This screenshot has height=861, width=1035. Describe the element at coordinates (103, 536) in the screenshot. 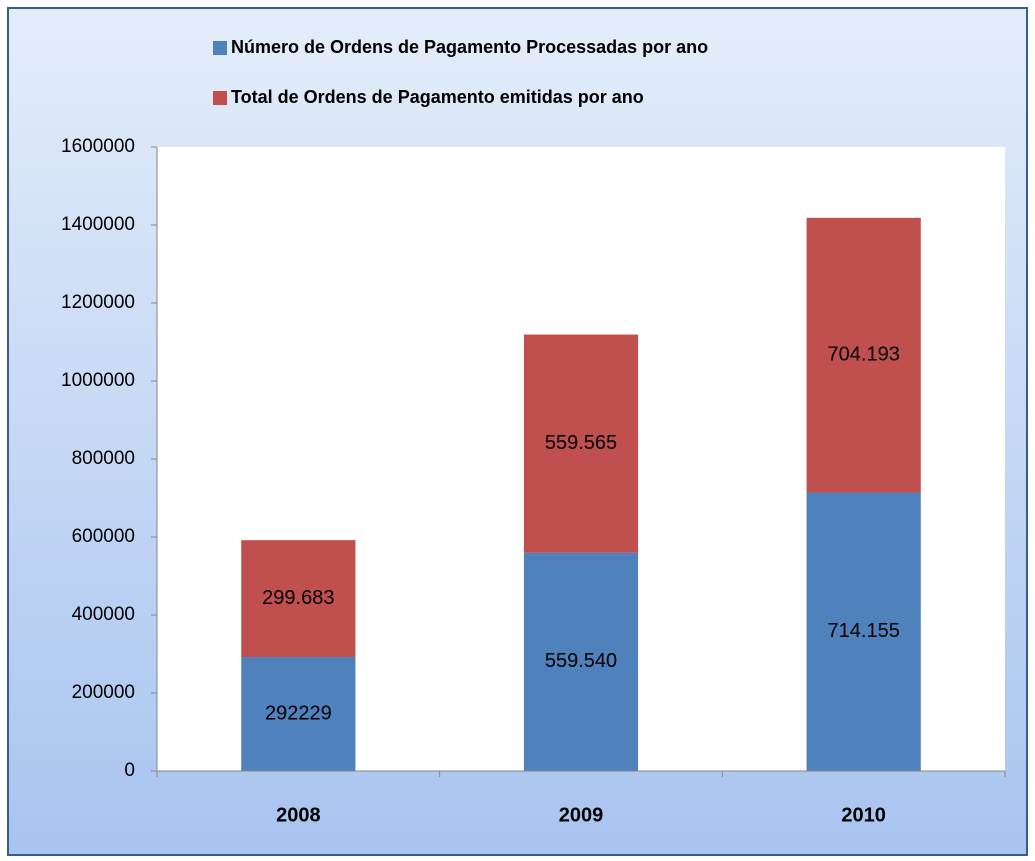

I see `y-tick-label: 600000` at that location.